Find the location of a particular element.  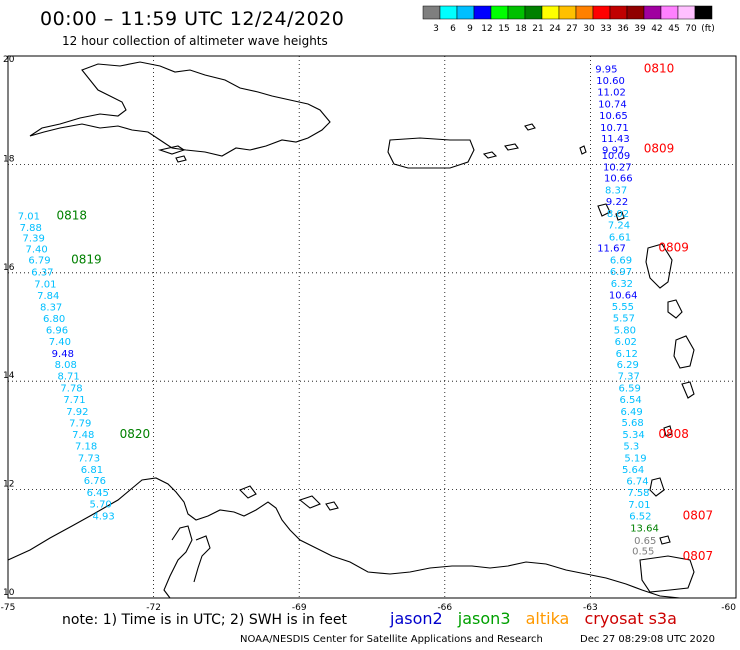

wave-height-value: 10.09 is located at coordinates (616, 156).